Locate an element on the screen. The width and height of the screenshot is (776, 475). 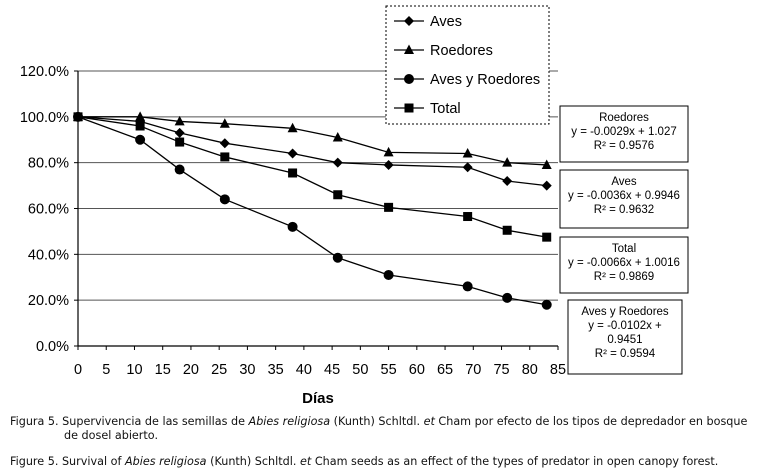
regression-text: Total is located at coordinates (624, 249).